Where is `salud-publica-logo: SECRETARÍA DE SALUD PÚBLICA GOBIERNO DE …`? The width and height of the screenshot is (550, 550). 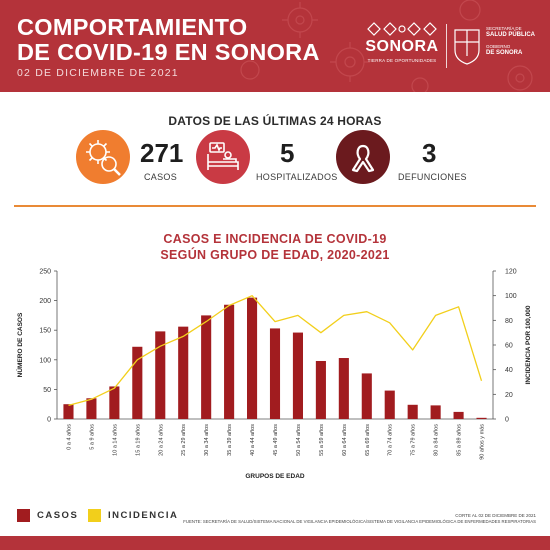
salud-publica-logo: SECRETARÍA DE SALUD PÚBLICA GOBIERNO DE … is located at coordinates (496, 46).